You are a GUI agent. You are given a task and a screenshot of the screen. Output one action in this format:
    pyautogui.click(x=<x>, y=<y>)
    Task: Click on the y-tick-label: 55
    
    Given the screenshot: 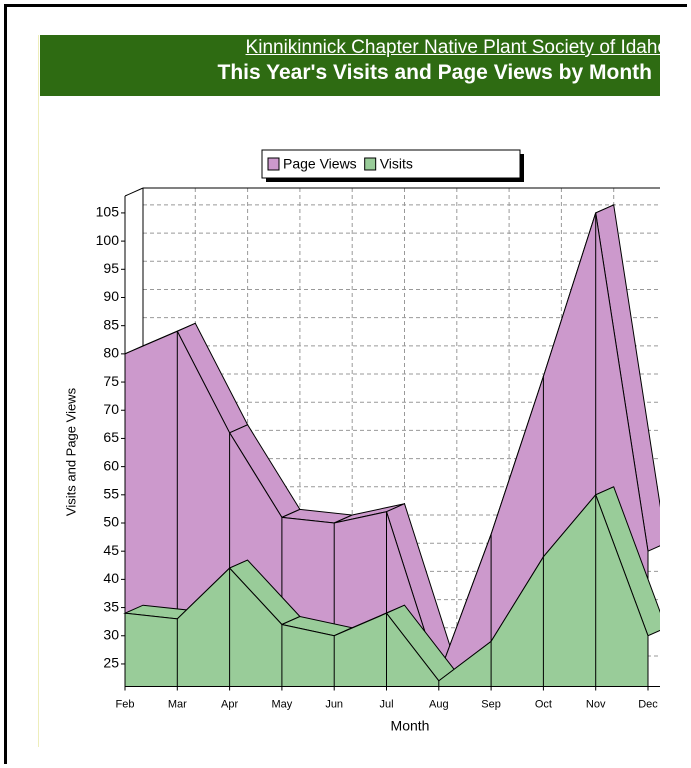 What is the action you would take?
    pyautogui.click(x=111, y=494)
    